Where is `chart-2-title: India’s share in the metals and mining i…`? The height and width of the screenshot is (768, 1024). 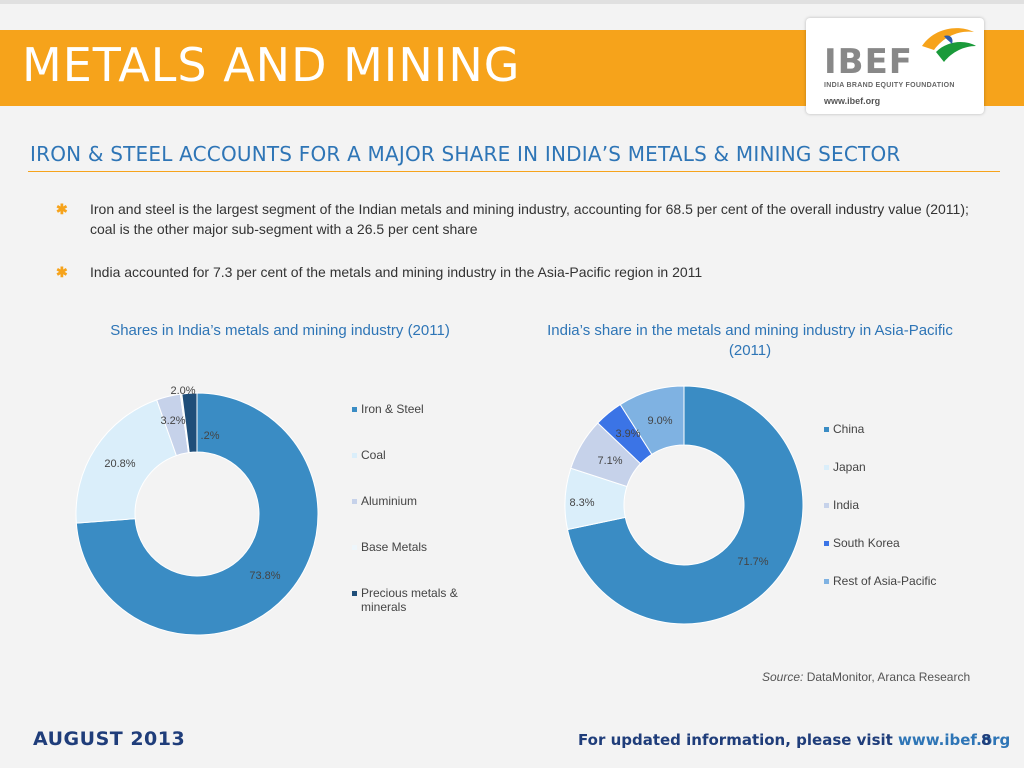
chart-2-title: India’s share in the metals and mining i… is located at coordinates (750, 340).